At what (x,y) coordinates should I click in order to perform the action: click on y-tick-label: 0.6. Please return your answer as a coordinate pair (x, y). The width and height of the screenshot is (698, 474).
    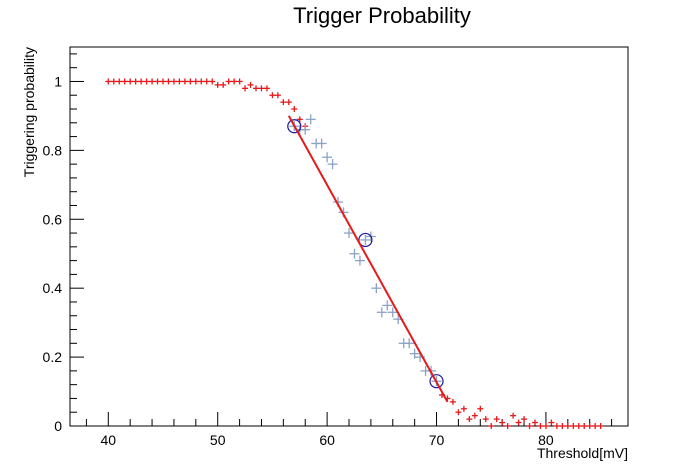
    Looking at the image, I should click on (53, 219).